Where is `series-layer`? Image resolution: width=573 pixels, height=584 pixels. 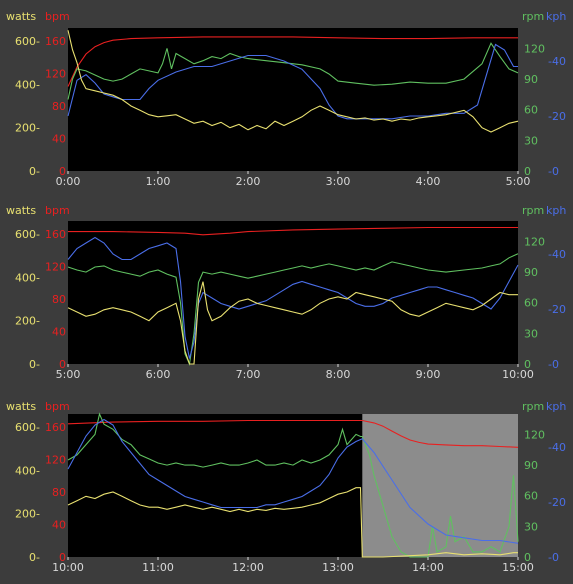
series-layer is located at coordinates (293, 81).